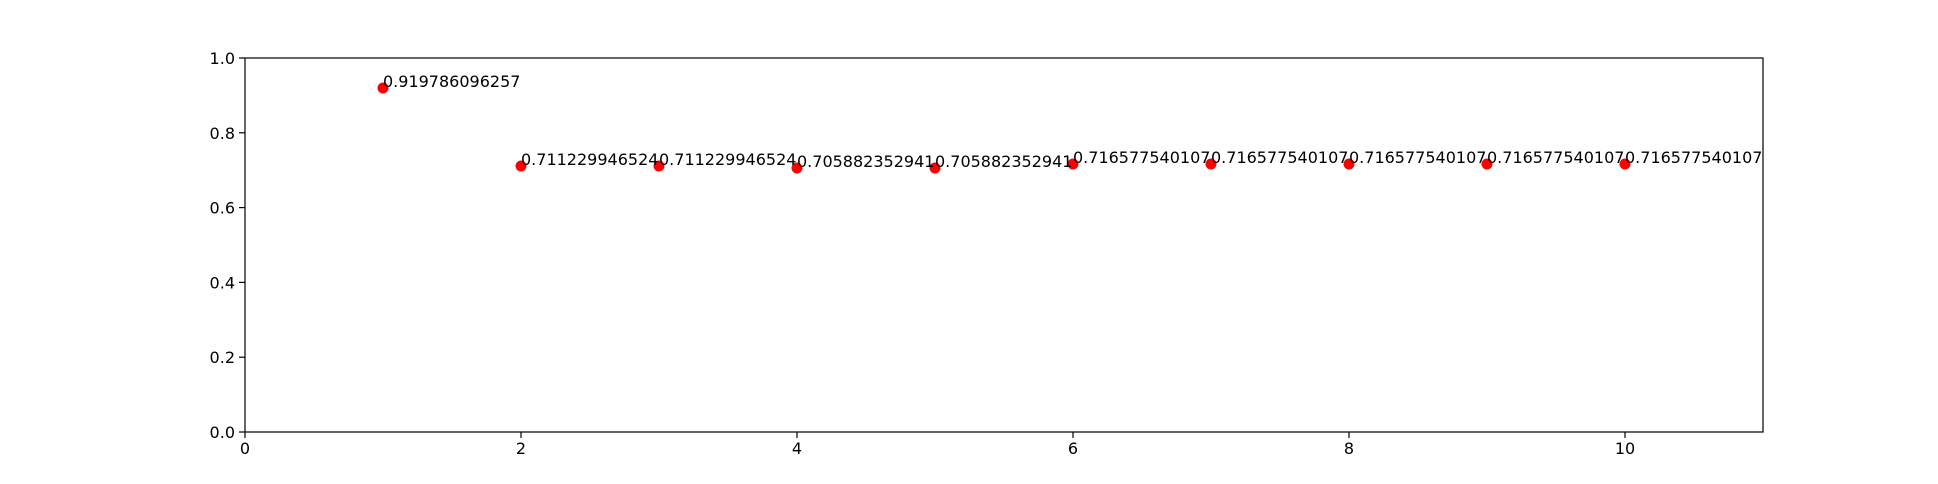  Describe the element at coordinates (521, 448) in the screenshot. I see `x-tick-label: 2` at that location.